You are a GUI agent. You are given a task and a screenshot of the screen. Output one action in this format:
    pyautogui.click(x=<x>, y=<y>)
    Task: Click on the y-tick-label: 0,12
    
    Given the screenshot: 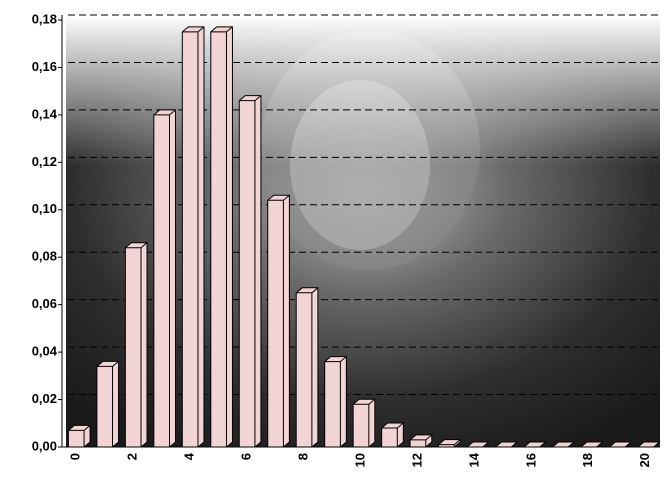 What is the action you would take?
    pyautogui.click(x=44, y=161)
    